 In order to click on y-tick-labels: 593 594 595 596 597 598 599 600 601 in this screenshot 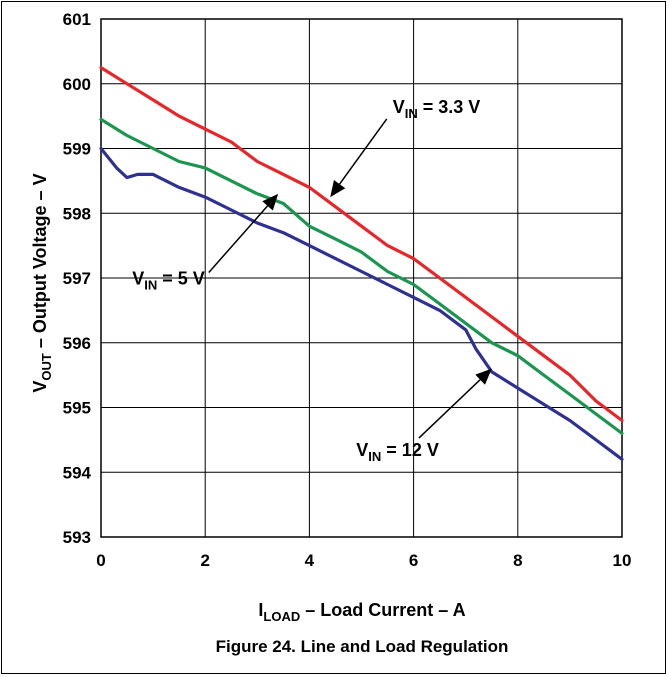, I will do `click(77, 278)`.